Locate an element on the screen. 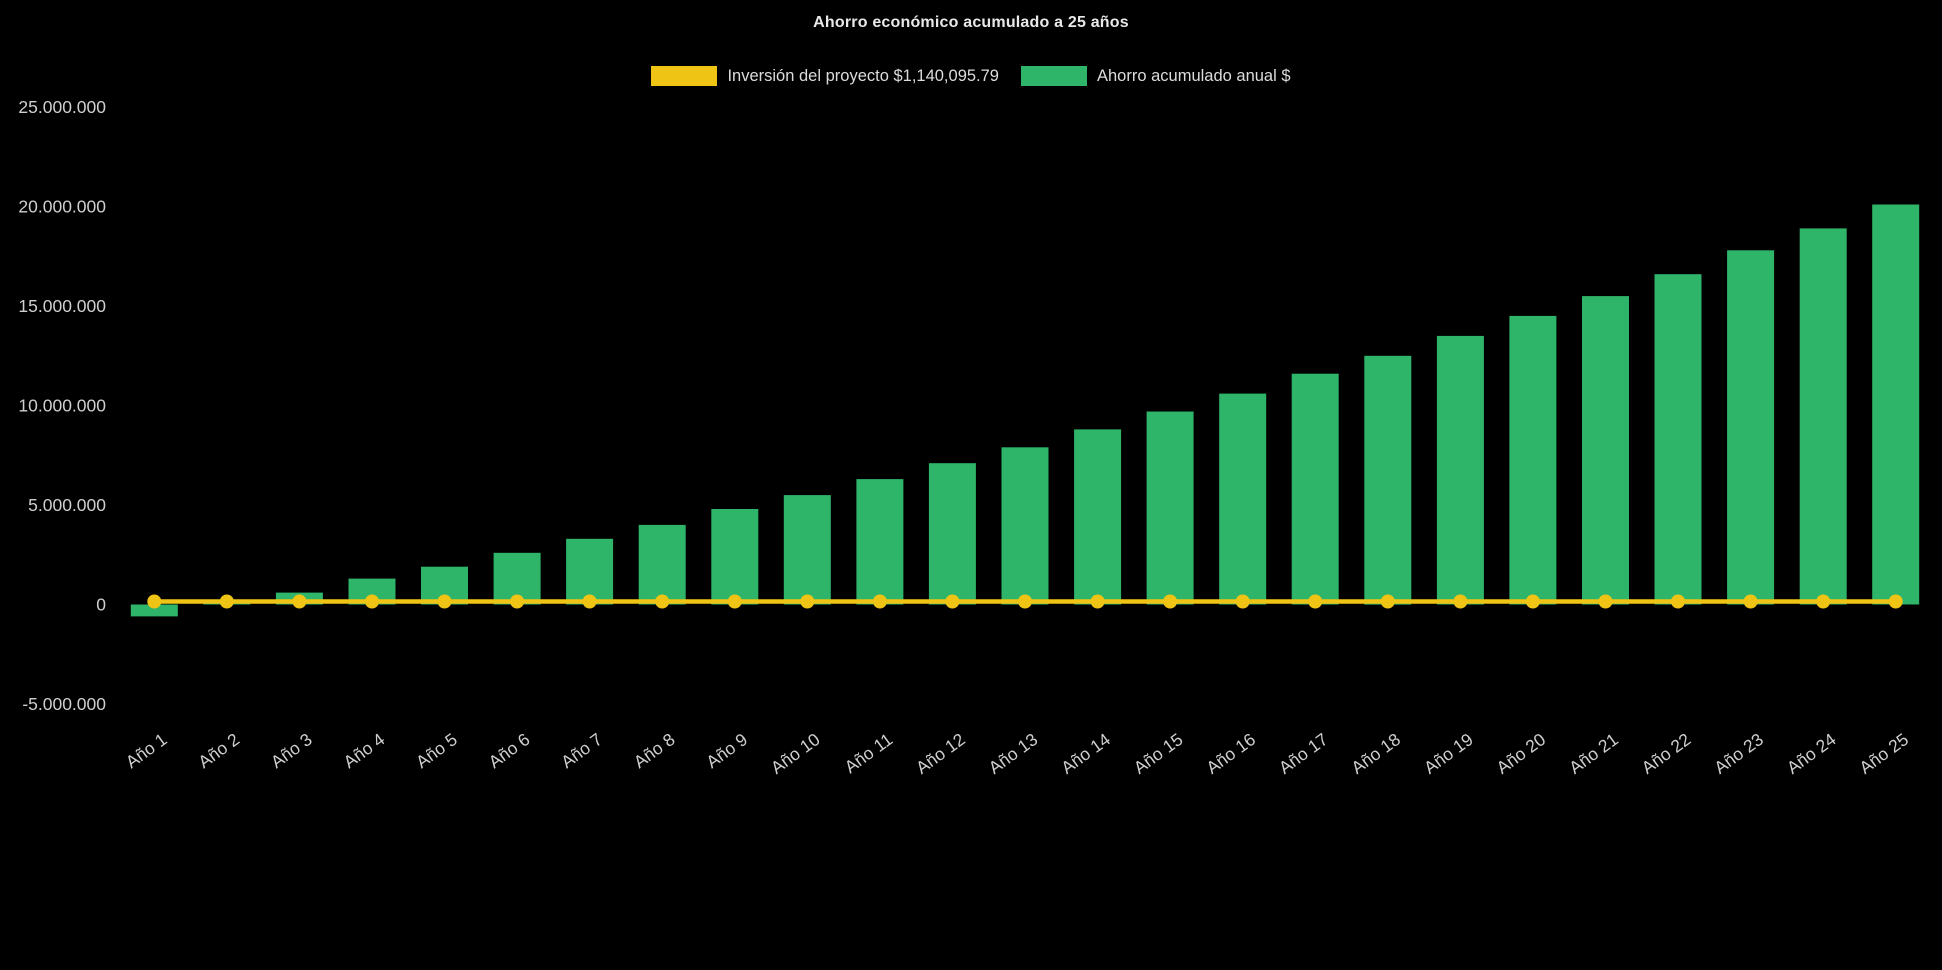  legend-label-inversion: Inversión del proyecto $1,140,095.79 is located at coordinates (863, 75).